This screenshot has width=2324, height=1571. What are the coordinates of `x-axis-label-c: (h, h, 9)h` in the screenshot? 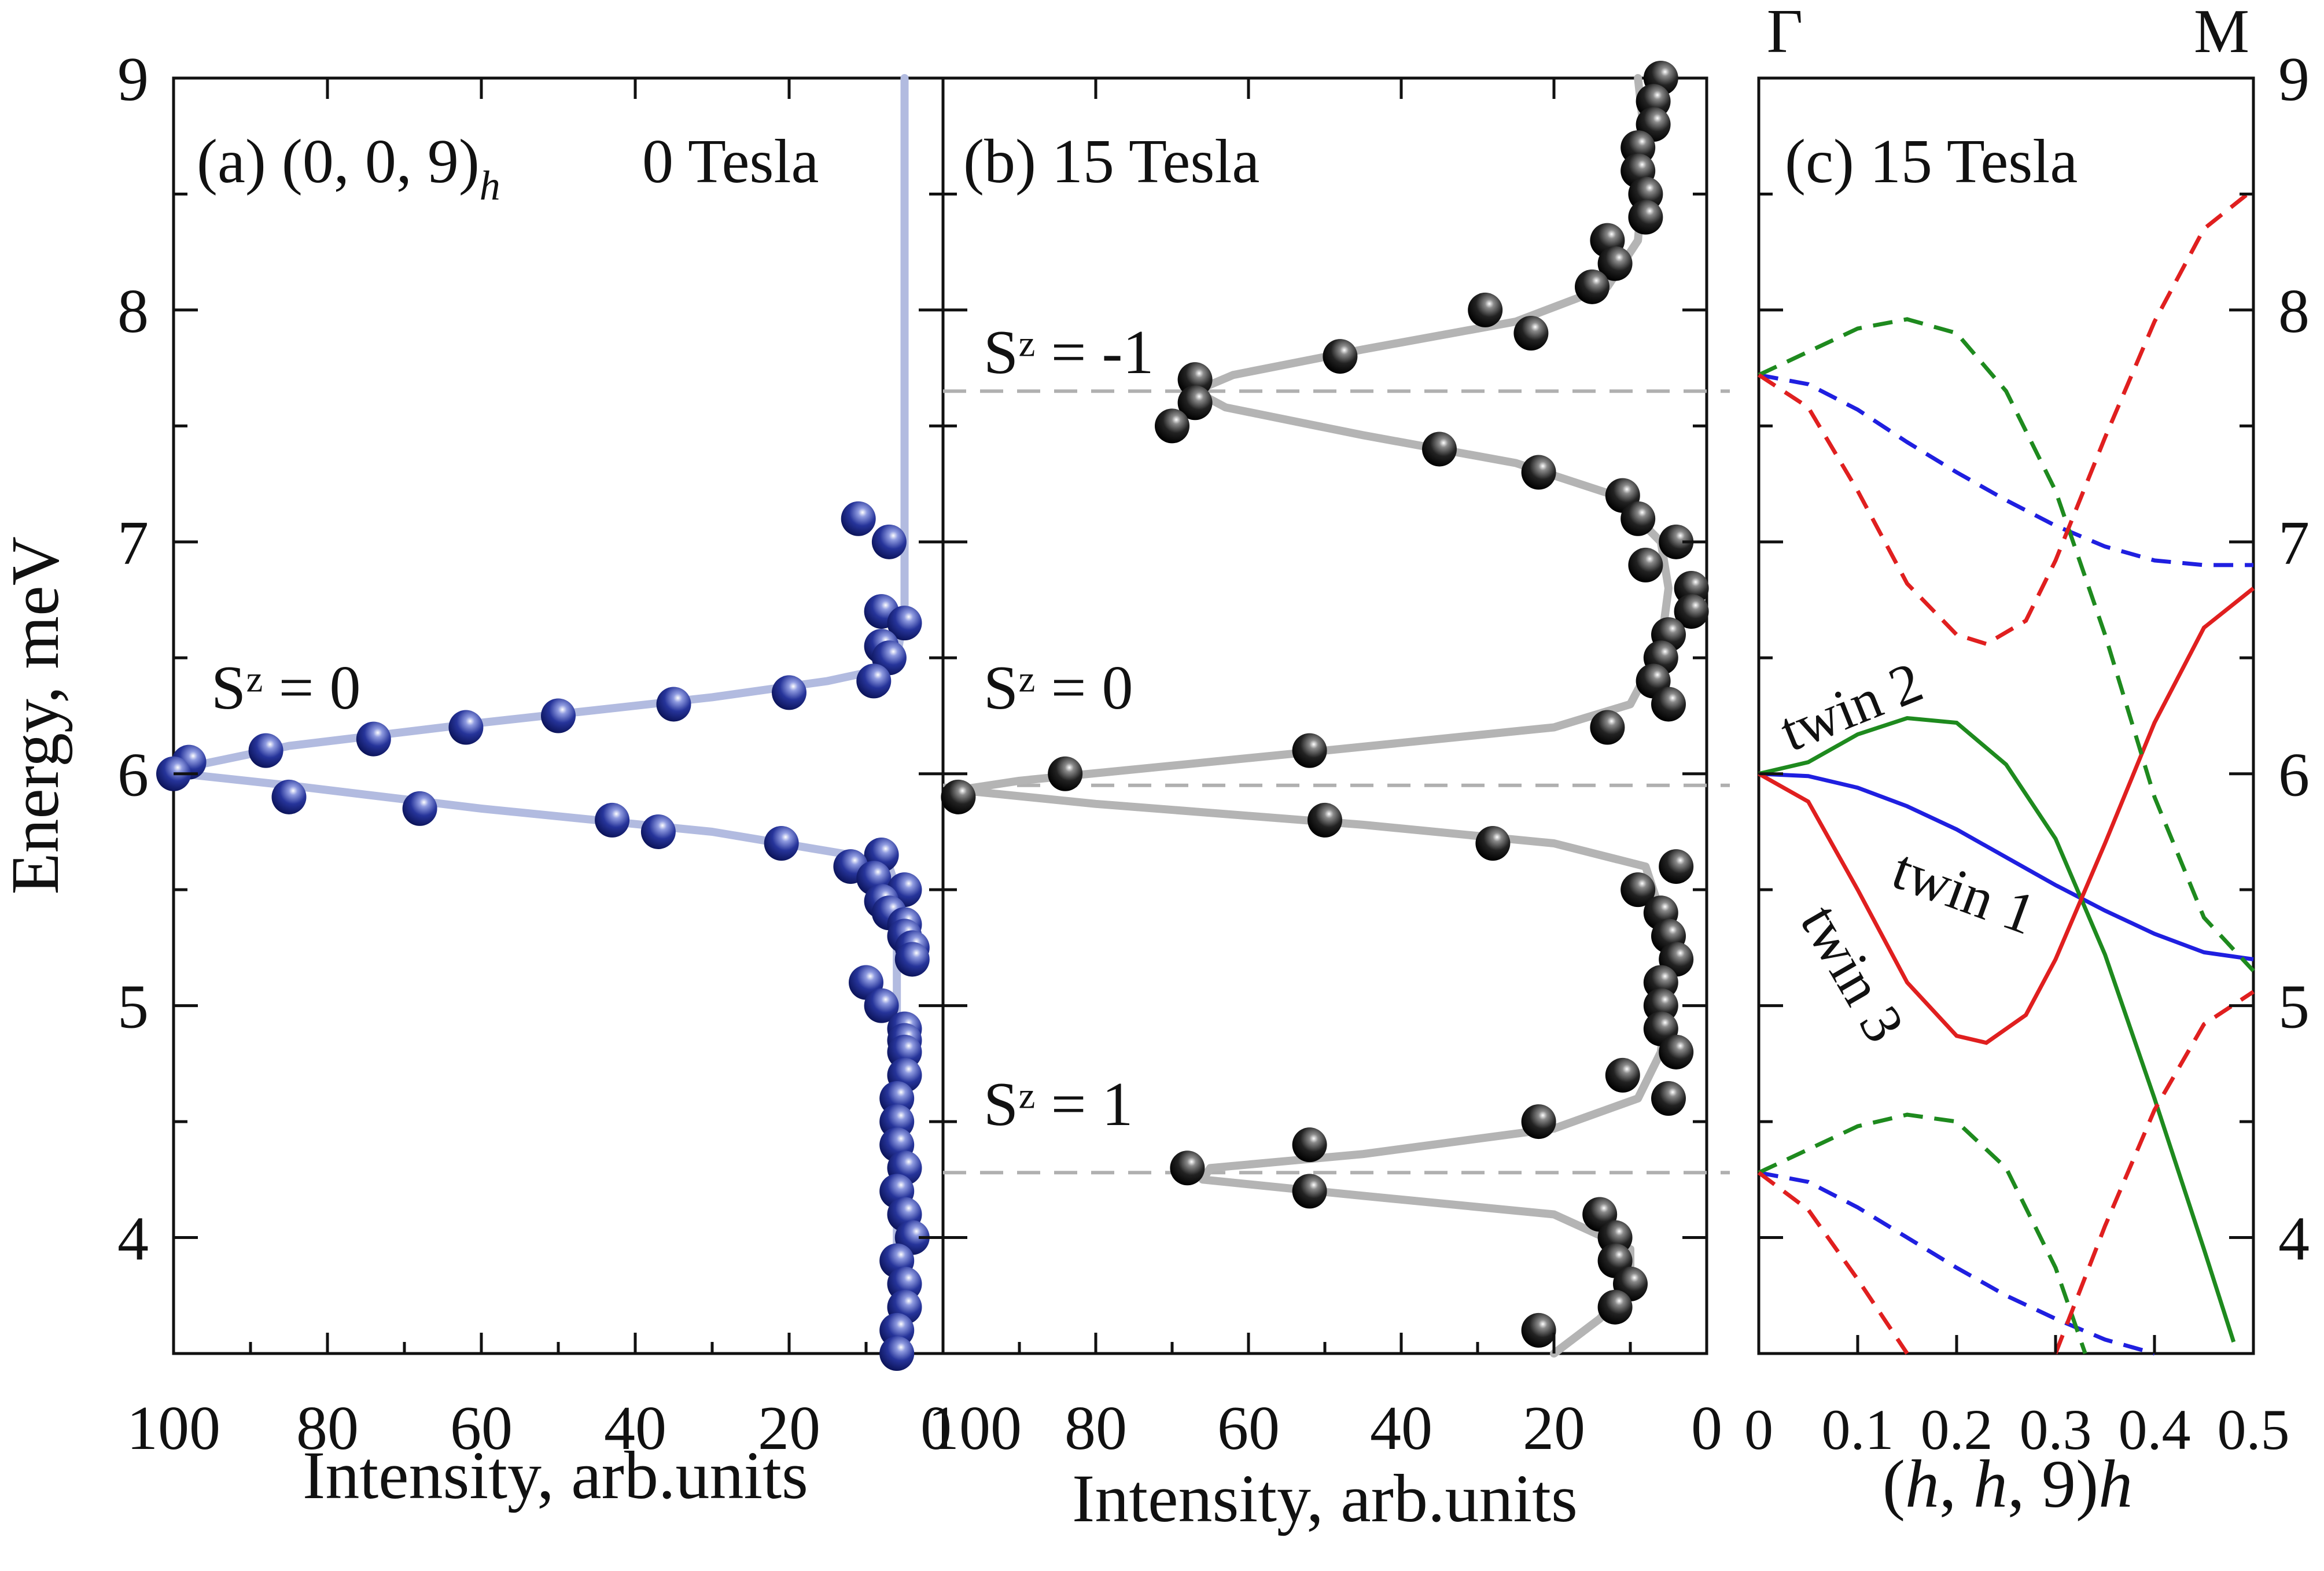 It's located at (2008, 1484).